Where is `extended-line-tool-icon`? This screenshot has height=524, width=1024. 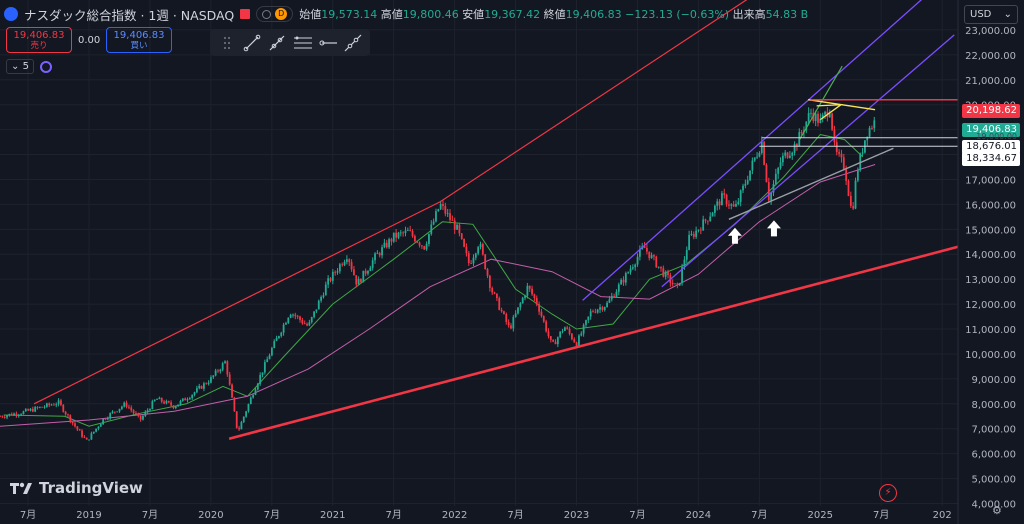 extended-line-tool-icon is located at coordinates (353, 43).